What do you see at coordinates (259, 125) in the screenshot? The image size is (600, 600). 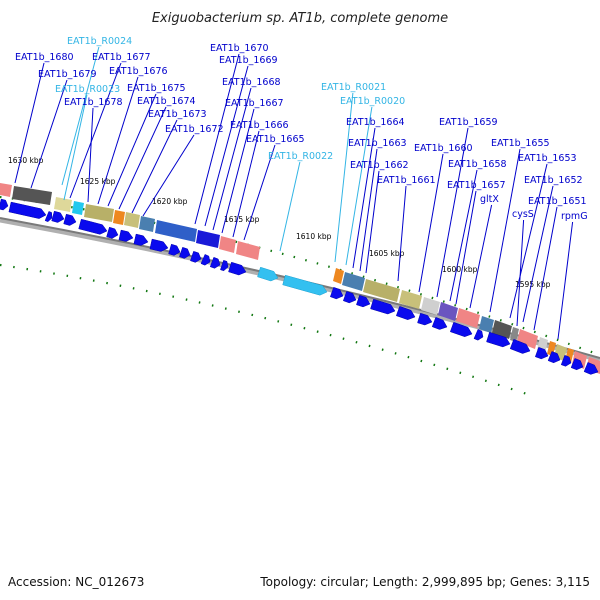 I see `gene-label: EAT1b_1666` at bounding box center [259, 125].